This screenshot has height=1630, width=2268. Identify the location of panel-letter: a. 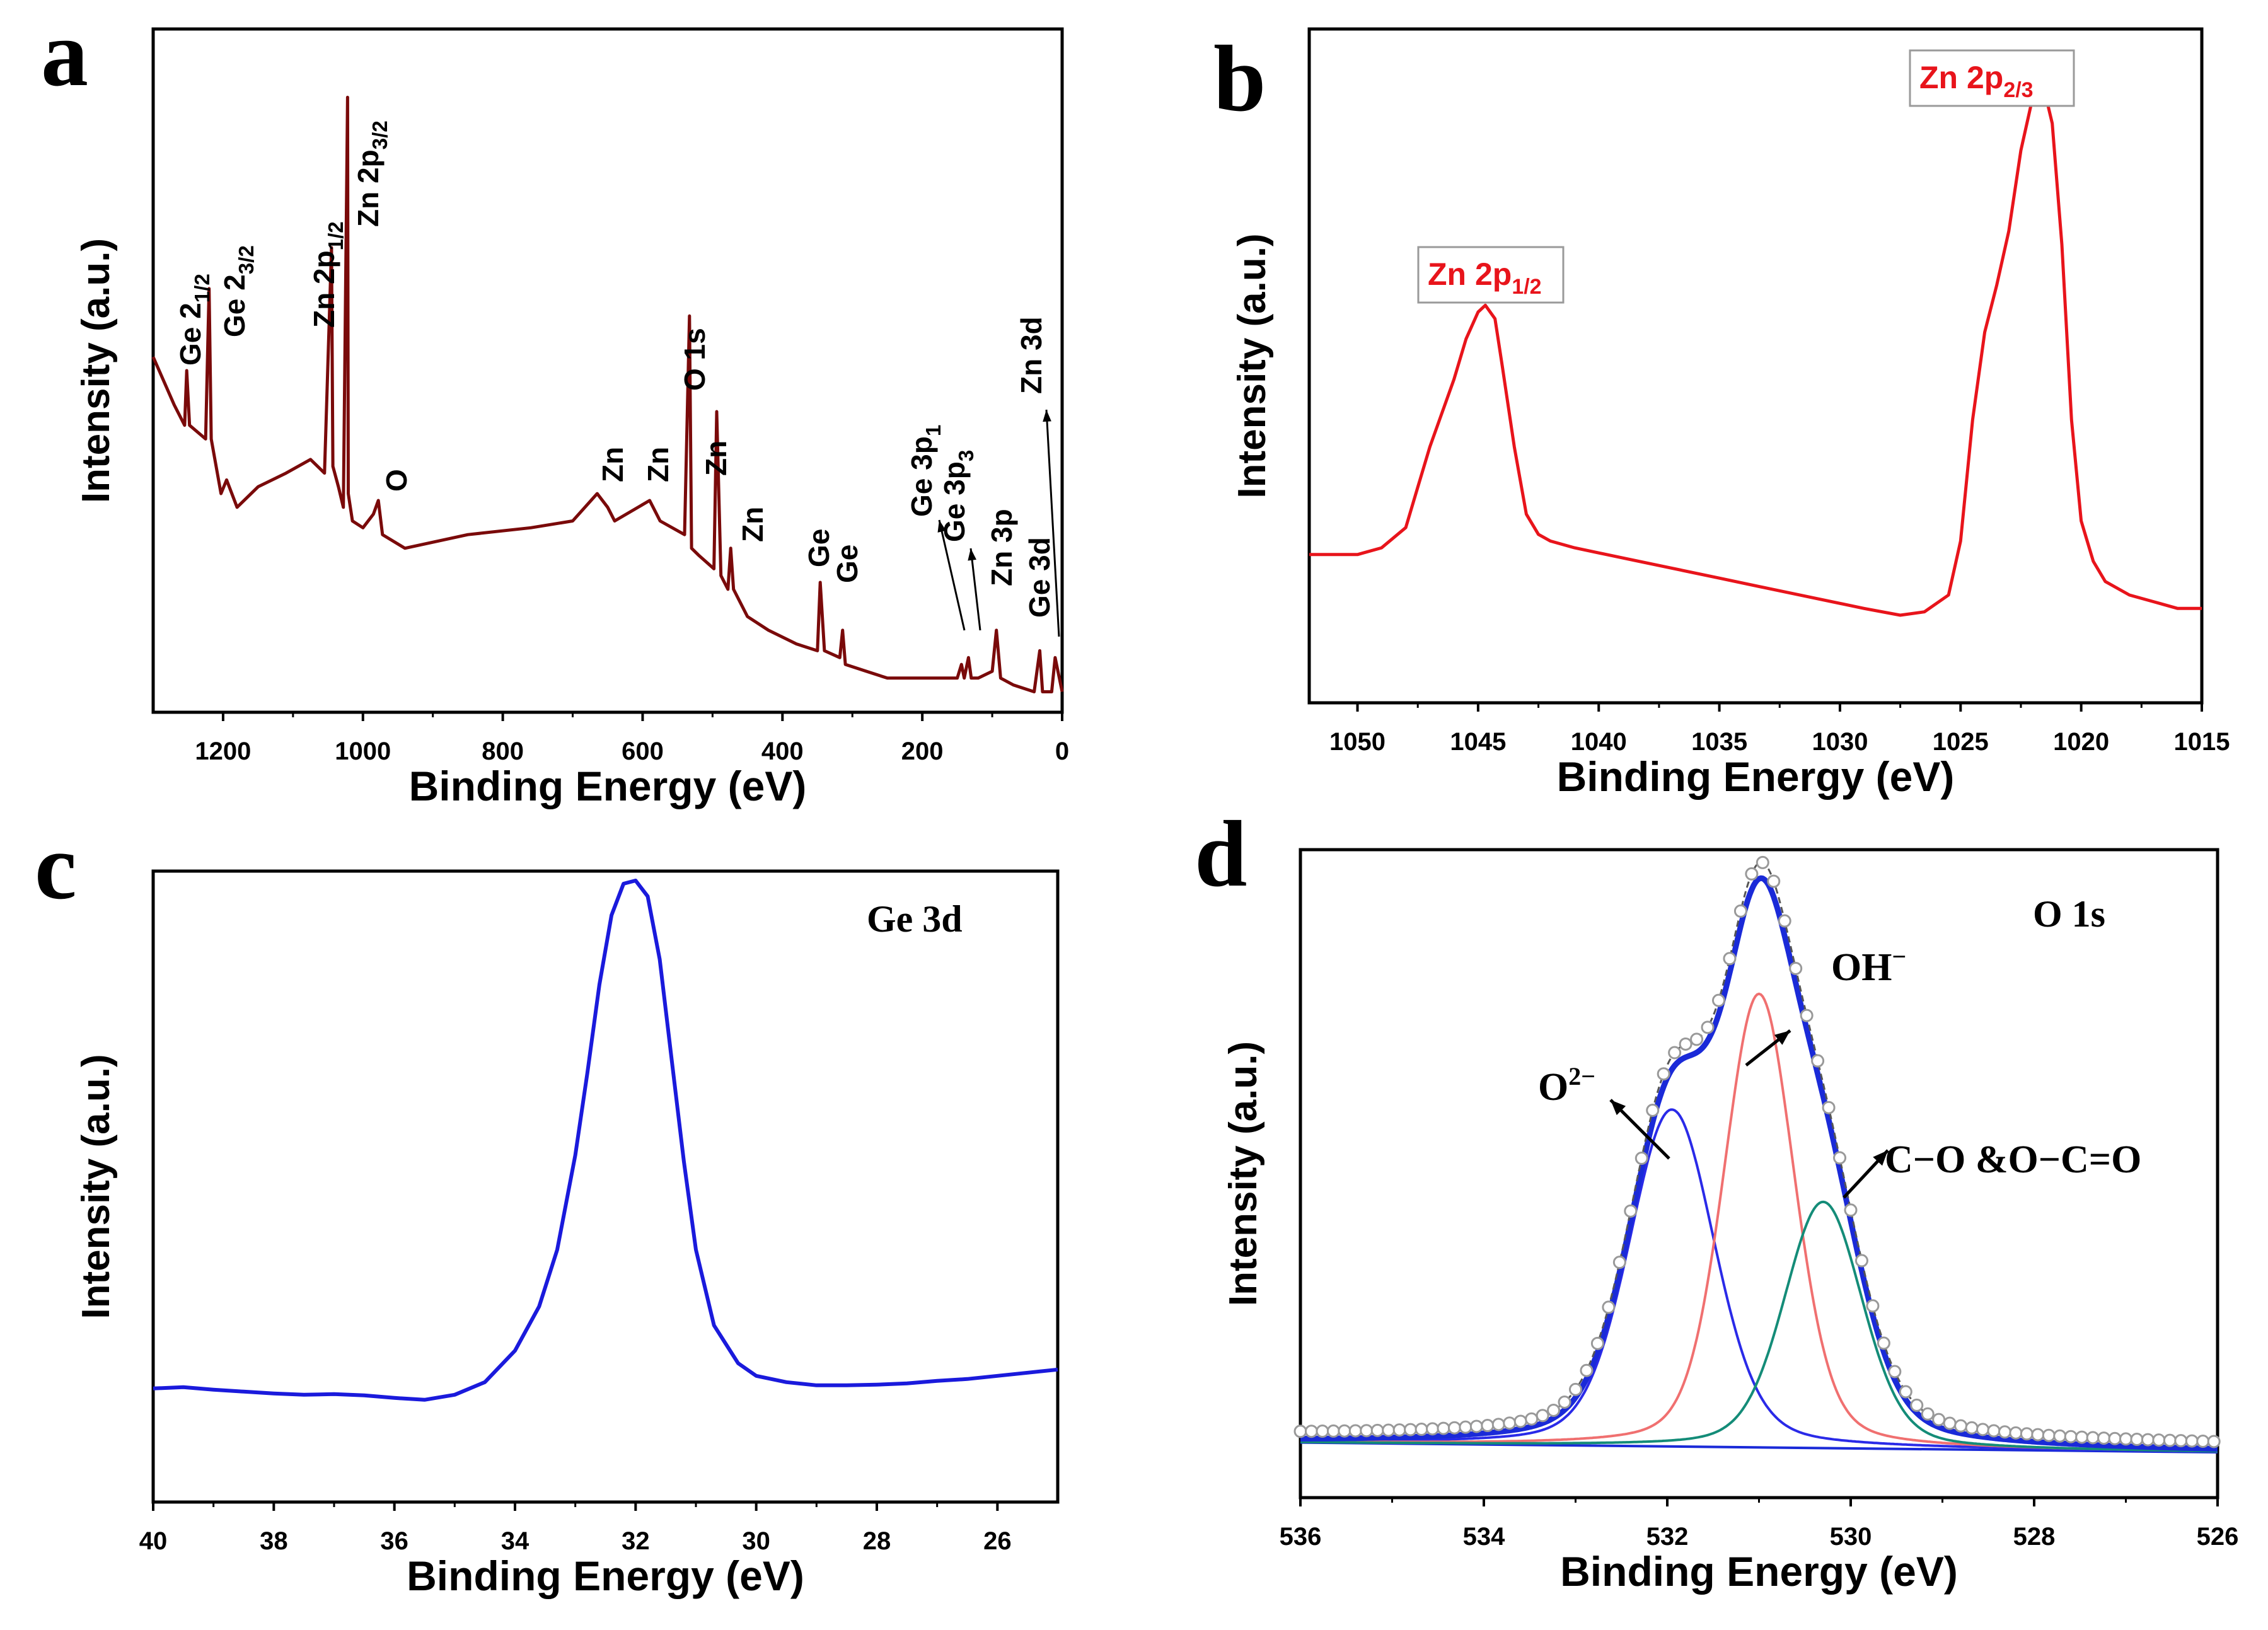
(64, 53).